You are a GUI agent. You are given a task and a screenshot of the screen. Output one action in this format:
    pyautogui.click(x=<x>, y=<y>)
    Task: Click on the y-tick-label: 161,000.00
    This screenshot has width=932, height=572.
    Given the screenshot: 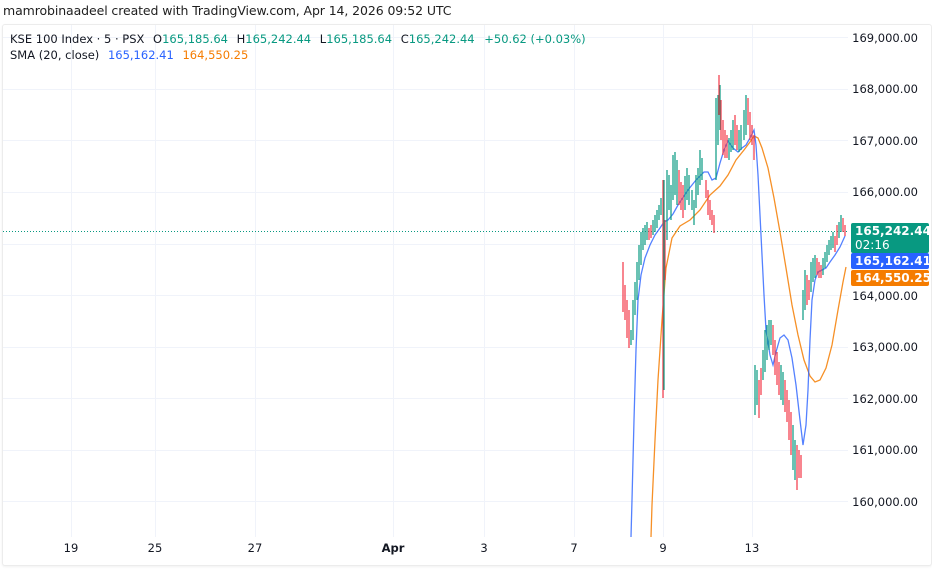 What is the action you would take?
    pyautogui.click(x=885, y=450)
    